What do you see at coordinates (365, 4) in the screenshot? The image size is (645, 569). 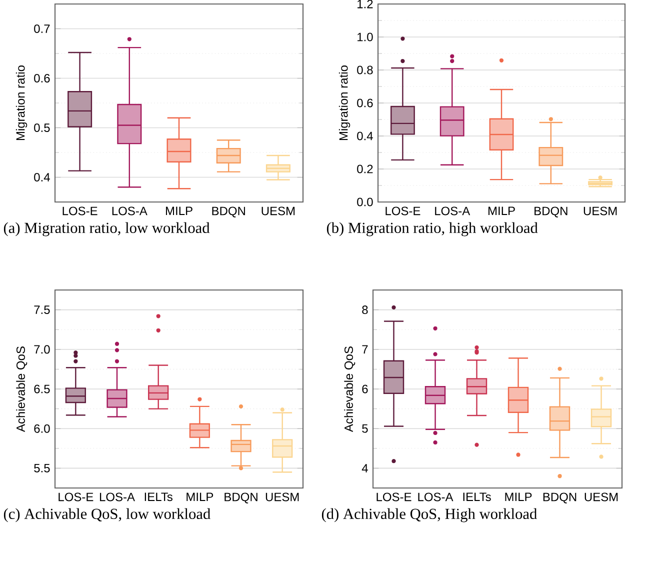 I see `y-tick-label: 1.2` at bounding box center [365, 4].